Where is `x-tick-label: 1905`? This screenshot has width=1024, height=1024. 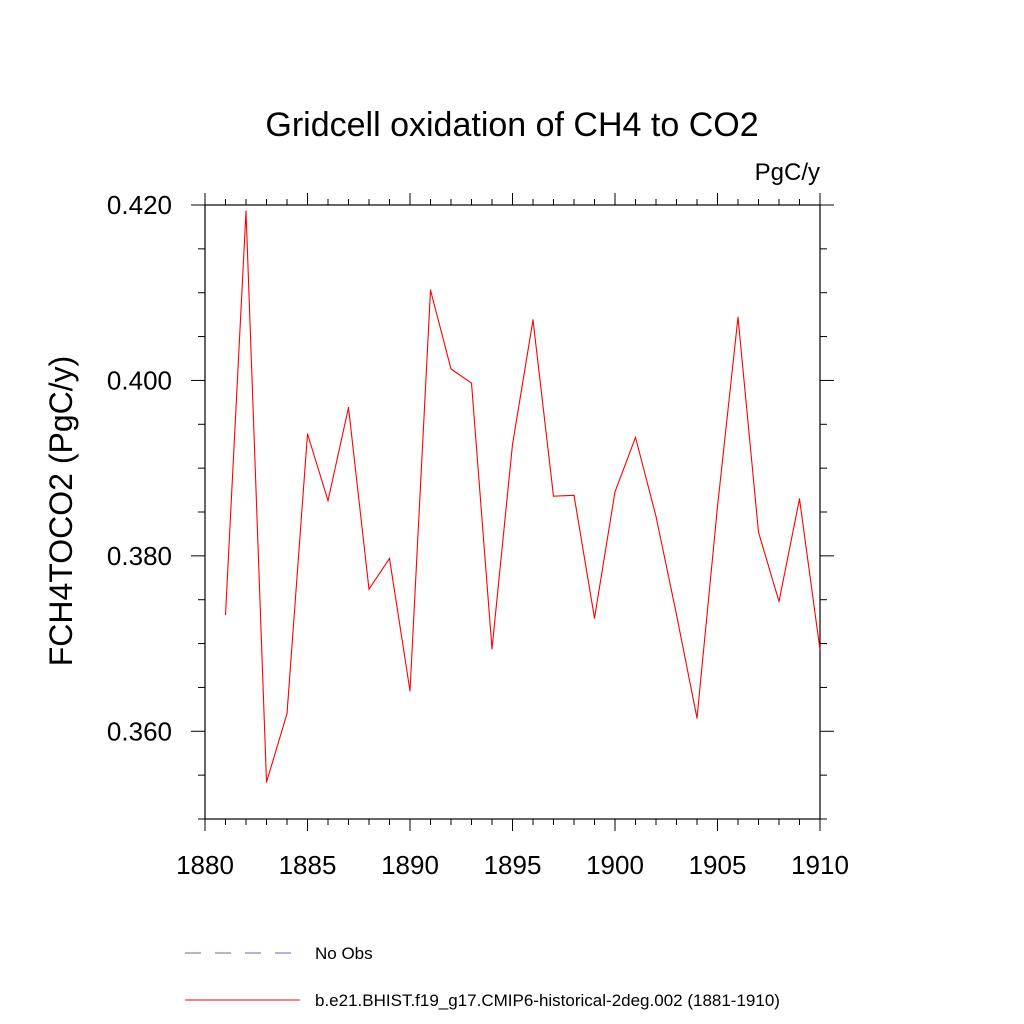
x-tick-label: 1905 is located at coordinates (718, 865).